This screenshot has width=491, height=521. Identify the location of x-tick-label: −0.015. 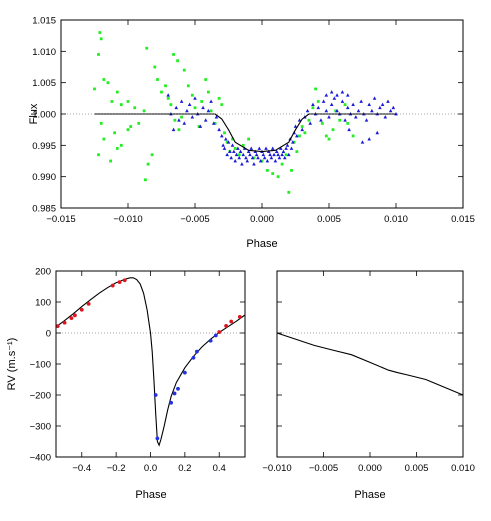
(60, 219).